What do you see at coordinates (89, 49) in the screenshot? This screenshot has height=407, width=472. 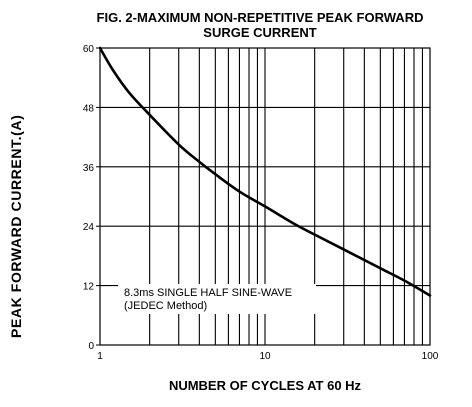 I see `y-tick-label: 60` at bounding box center [89, 49].